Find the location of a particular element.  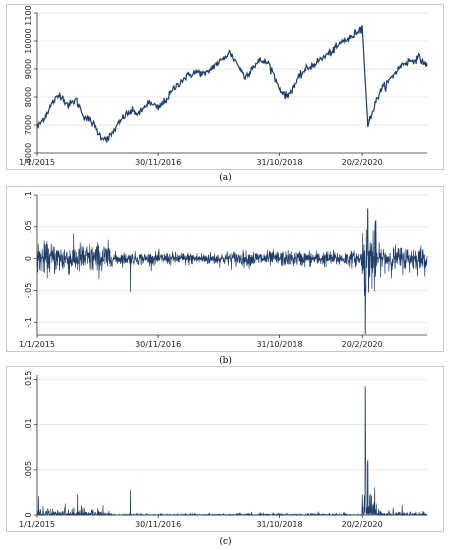

y-tick-label-1-4: .1 is located at coordinates (28, 195).